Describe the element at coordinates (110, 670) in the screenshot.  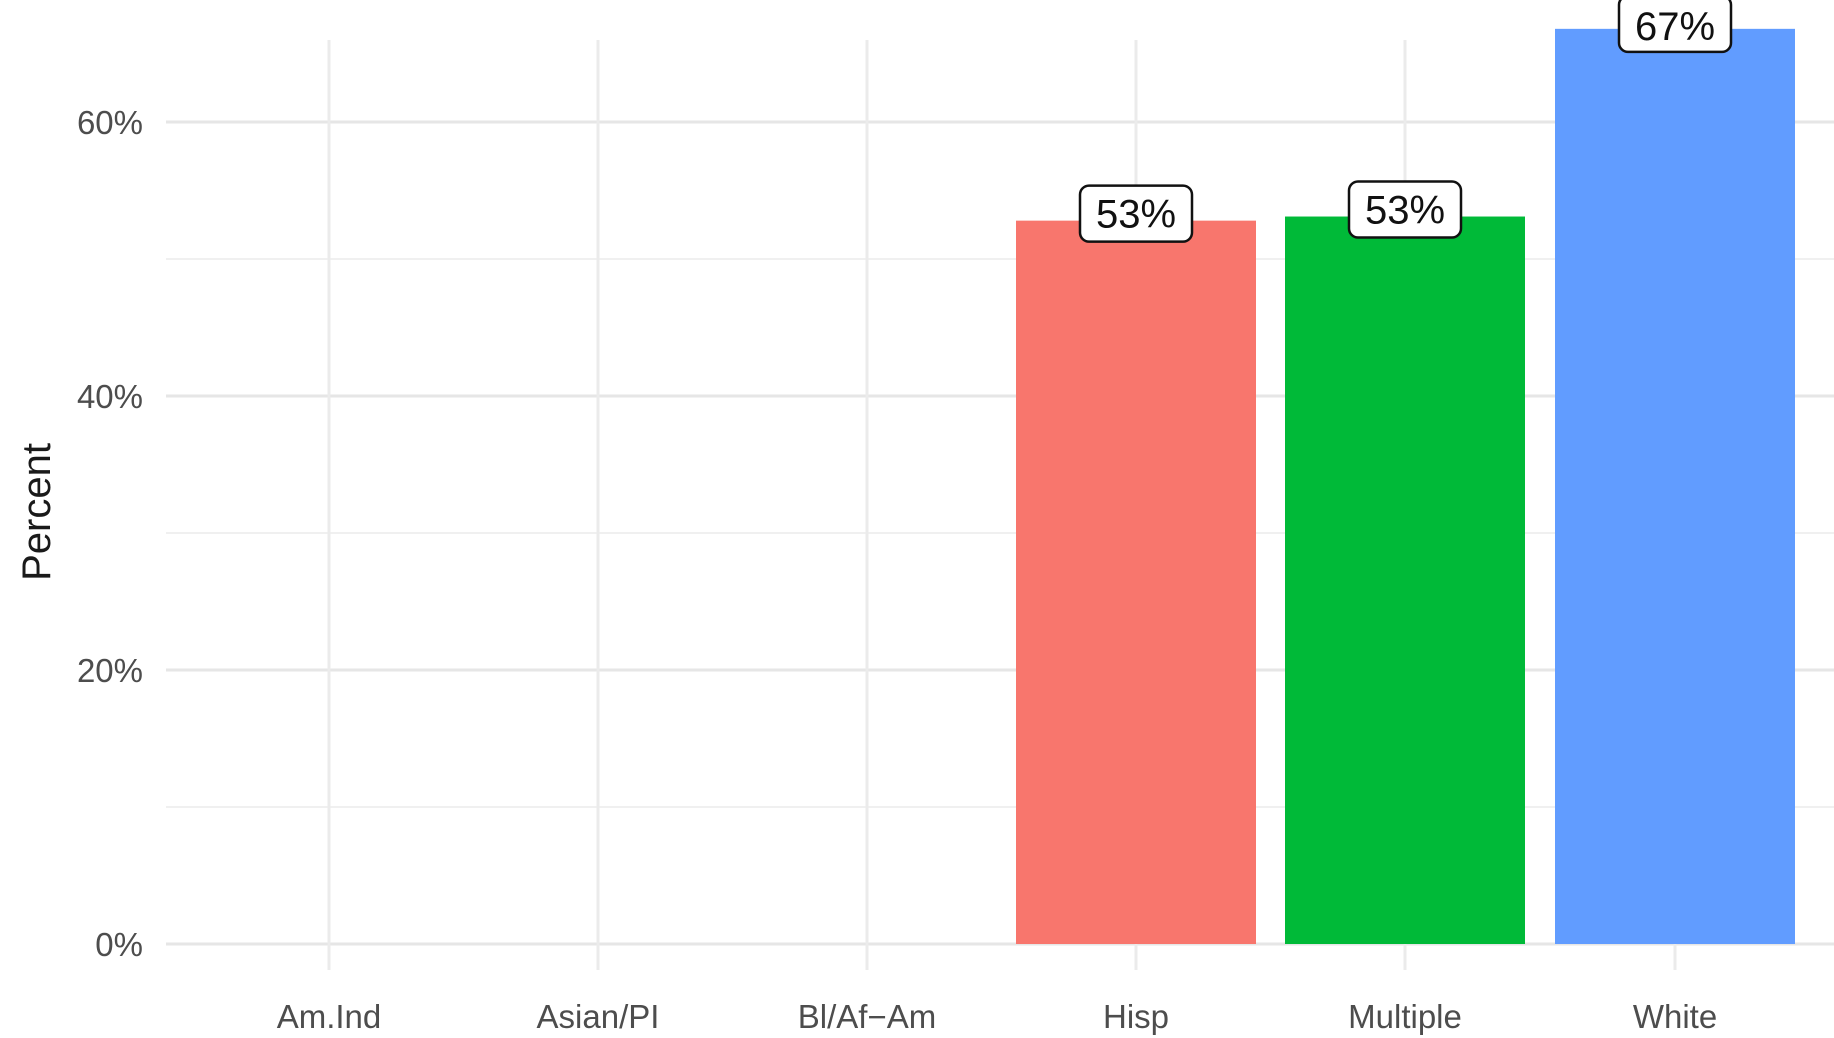
I see `y-tick-label: 20%` at that location.